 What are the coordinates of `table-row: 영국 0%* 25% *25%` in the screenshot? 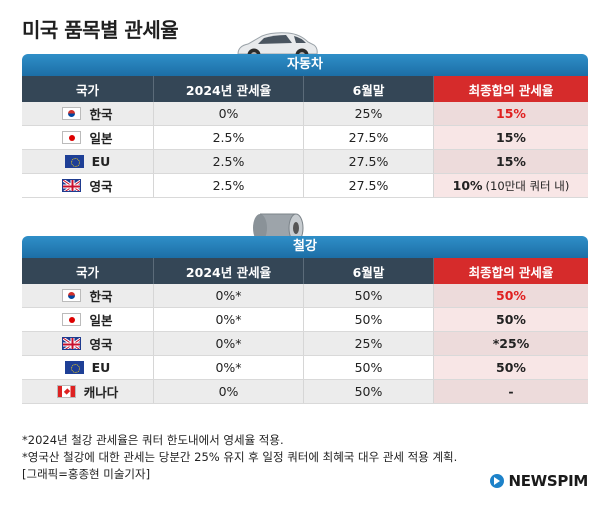 It's located at (305, 344).